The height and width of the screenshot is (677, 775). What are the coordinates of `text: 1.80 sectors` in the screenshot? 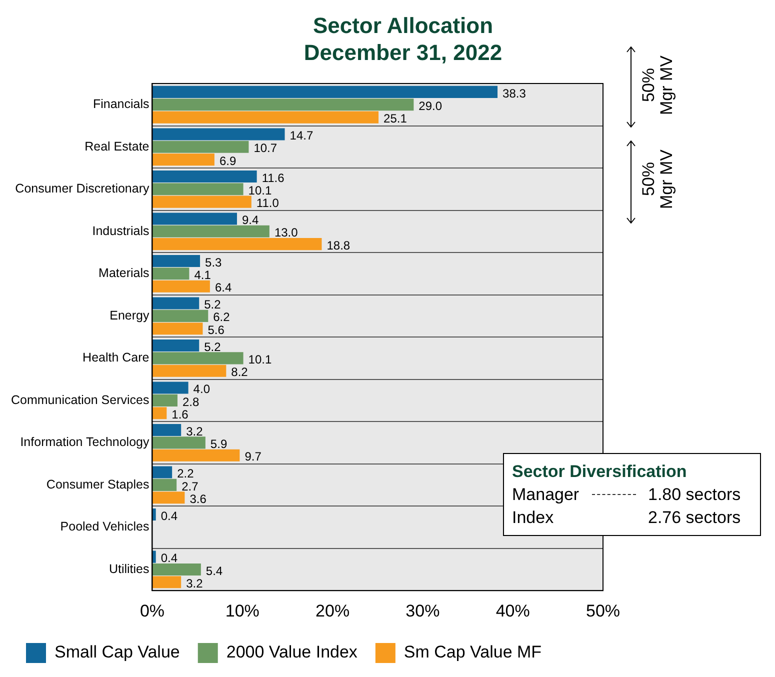 It's located at (694, 495).